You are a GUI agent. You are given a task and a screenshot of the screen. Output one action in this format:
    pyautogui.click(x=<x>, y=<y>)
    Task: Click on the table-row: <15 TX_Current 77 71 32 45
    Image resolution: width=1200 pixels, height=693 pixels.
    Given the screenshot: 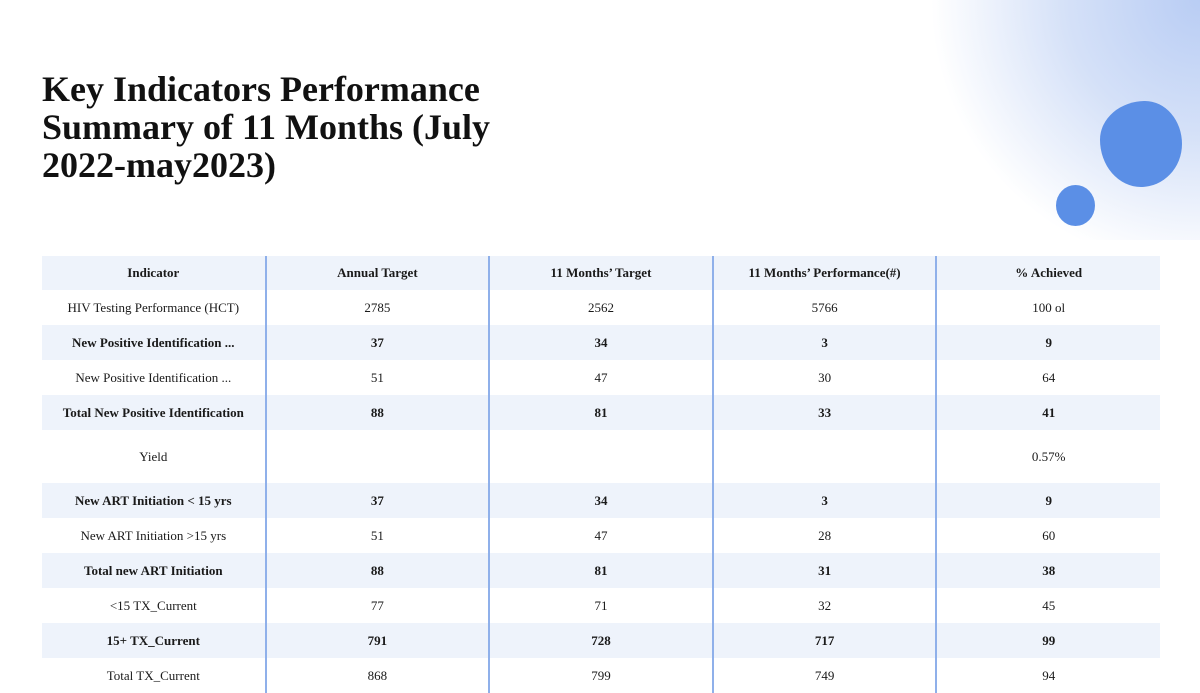 What is the action you would take?
    pyautogui.click(x=601, y=605)
    